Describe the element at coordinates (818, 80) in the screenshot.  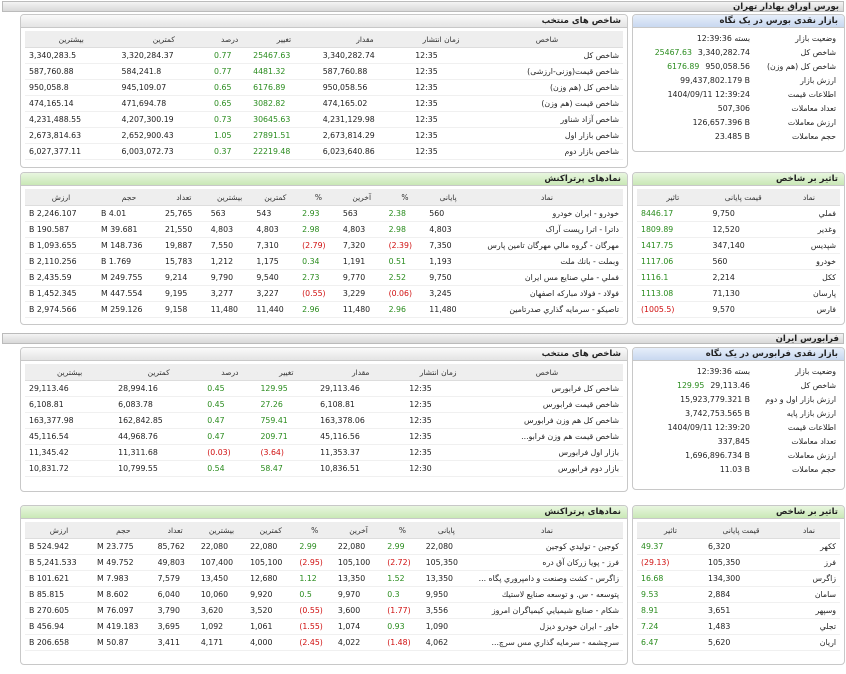
I see `glance-label: ارزش بازار` at that location.